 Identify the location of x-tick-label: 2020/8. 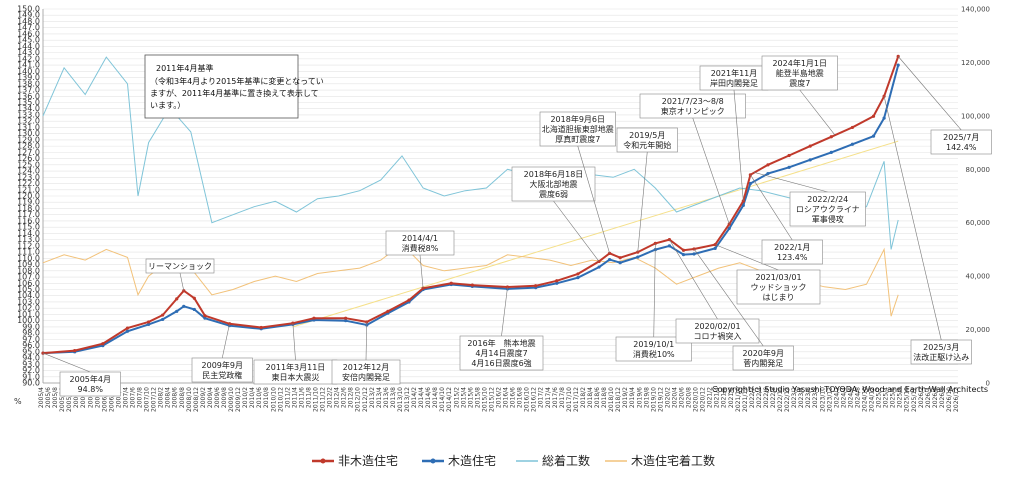
(689, 397).